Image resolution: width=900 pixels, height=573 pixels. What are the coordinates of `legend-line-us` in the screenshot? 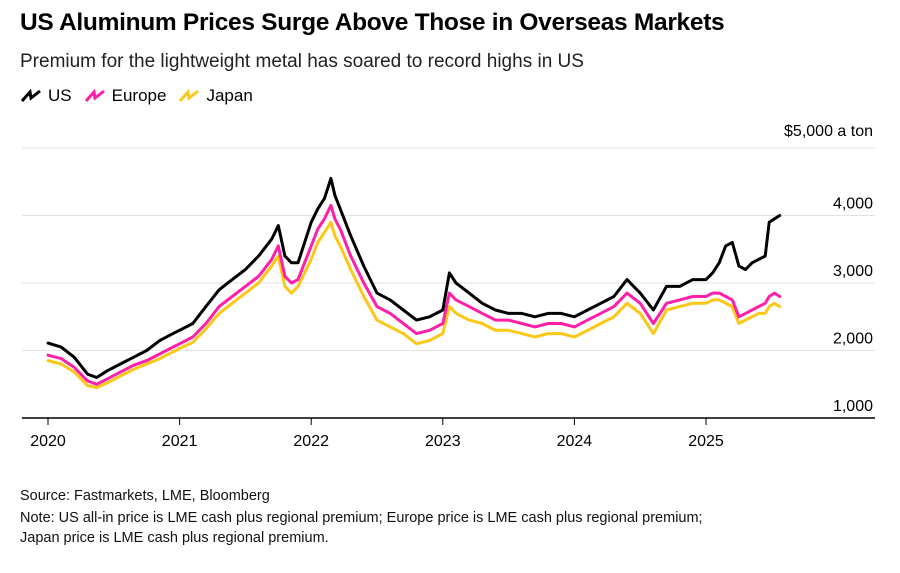 It's located at (30, 95).